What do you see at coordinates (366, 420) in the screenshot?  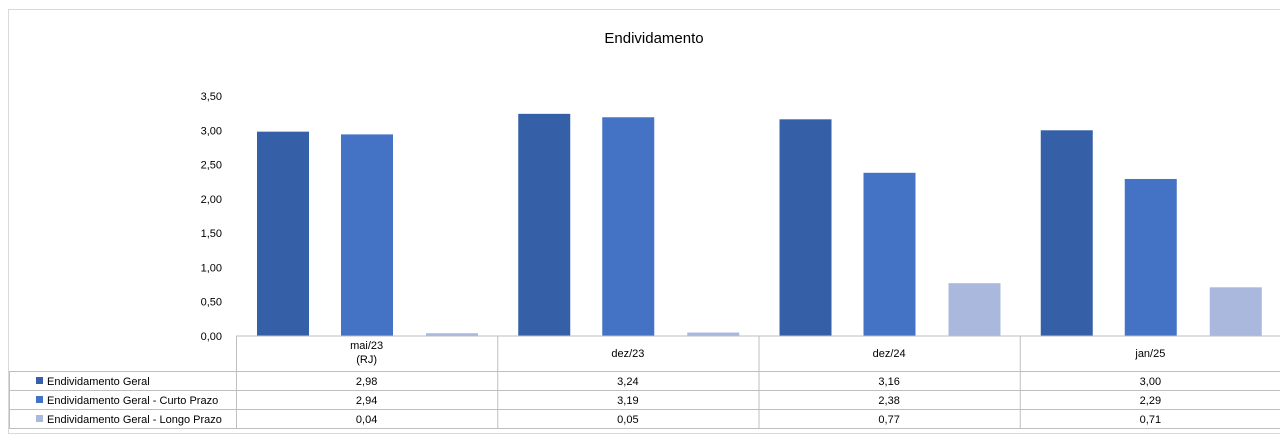 I see `data-value-label: 0,04` at bounding box center [366, 420].